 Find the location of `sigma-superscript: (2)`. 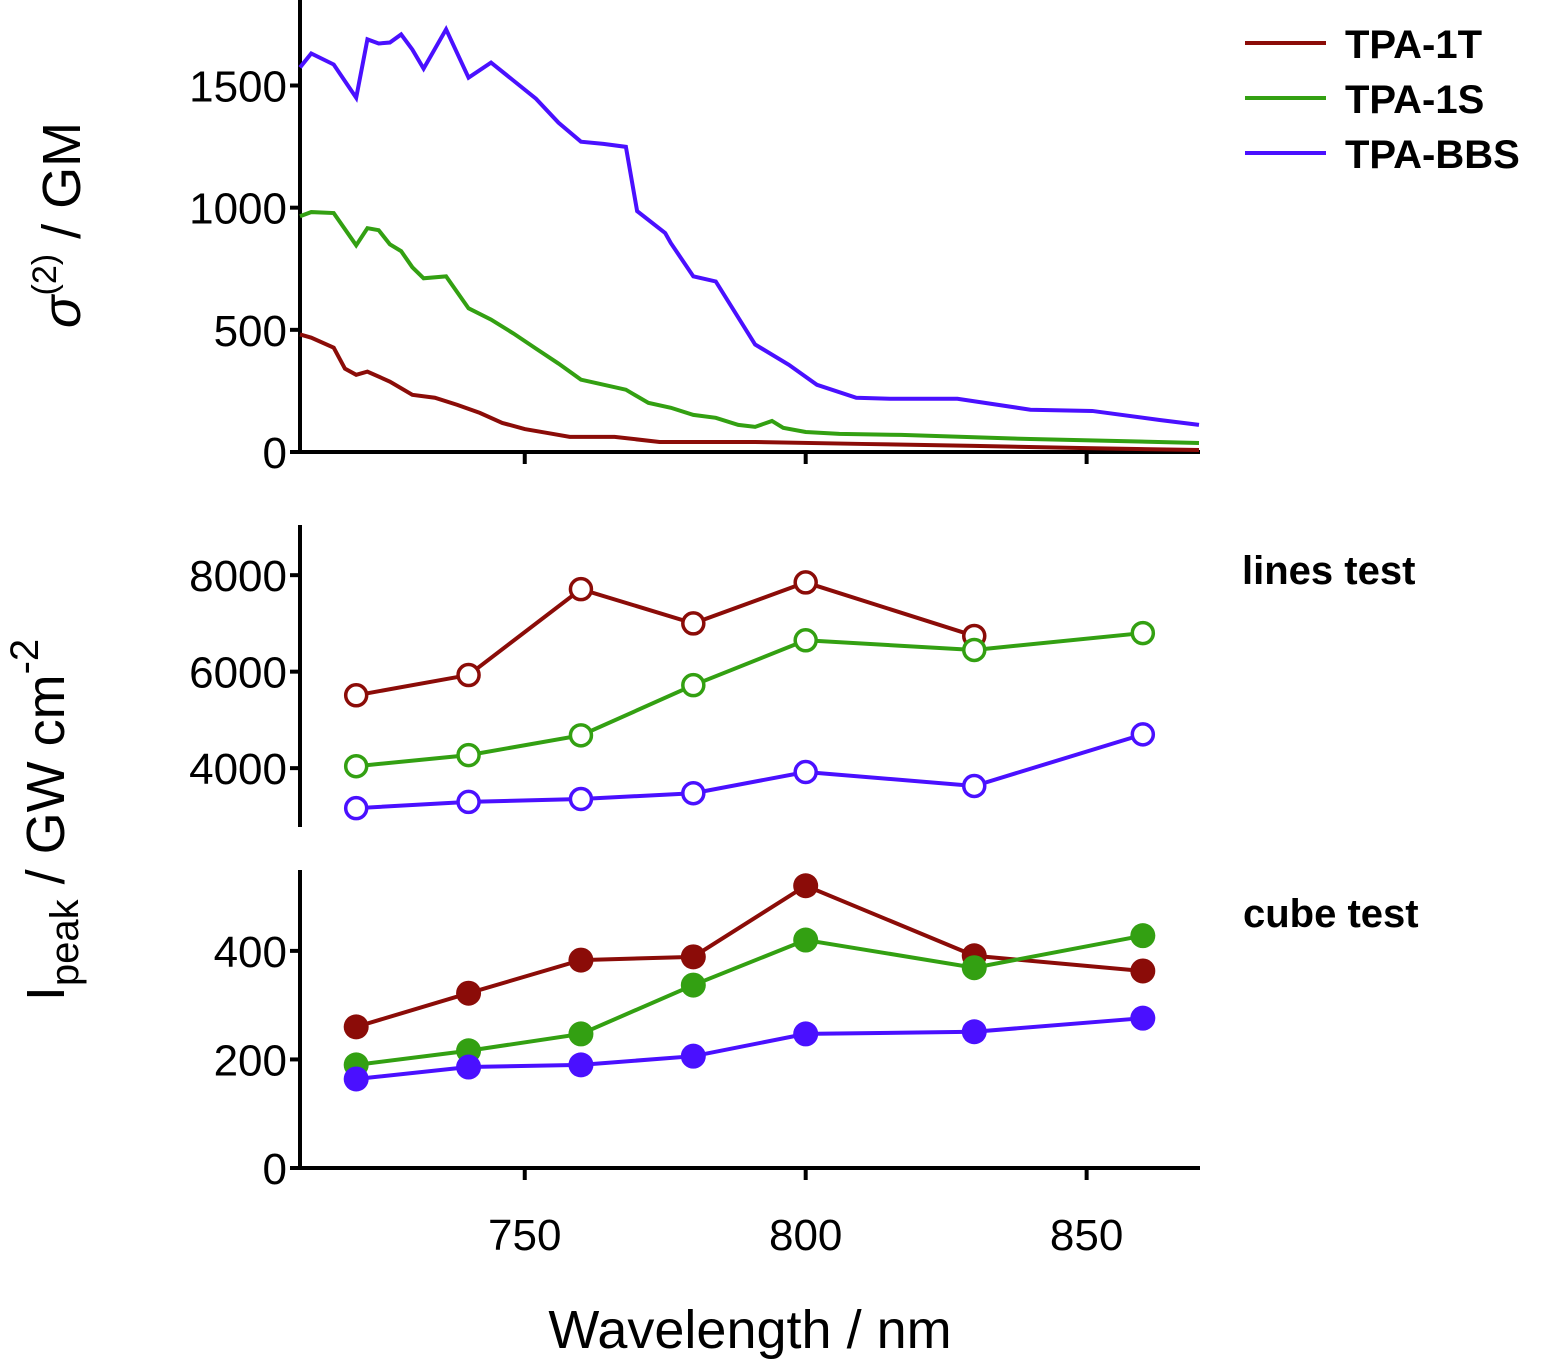

sigma-superscript: (2) is located at coordinates (45, 275).